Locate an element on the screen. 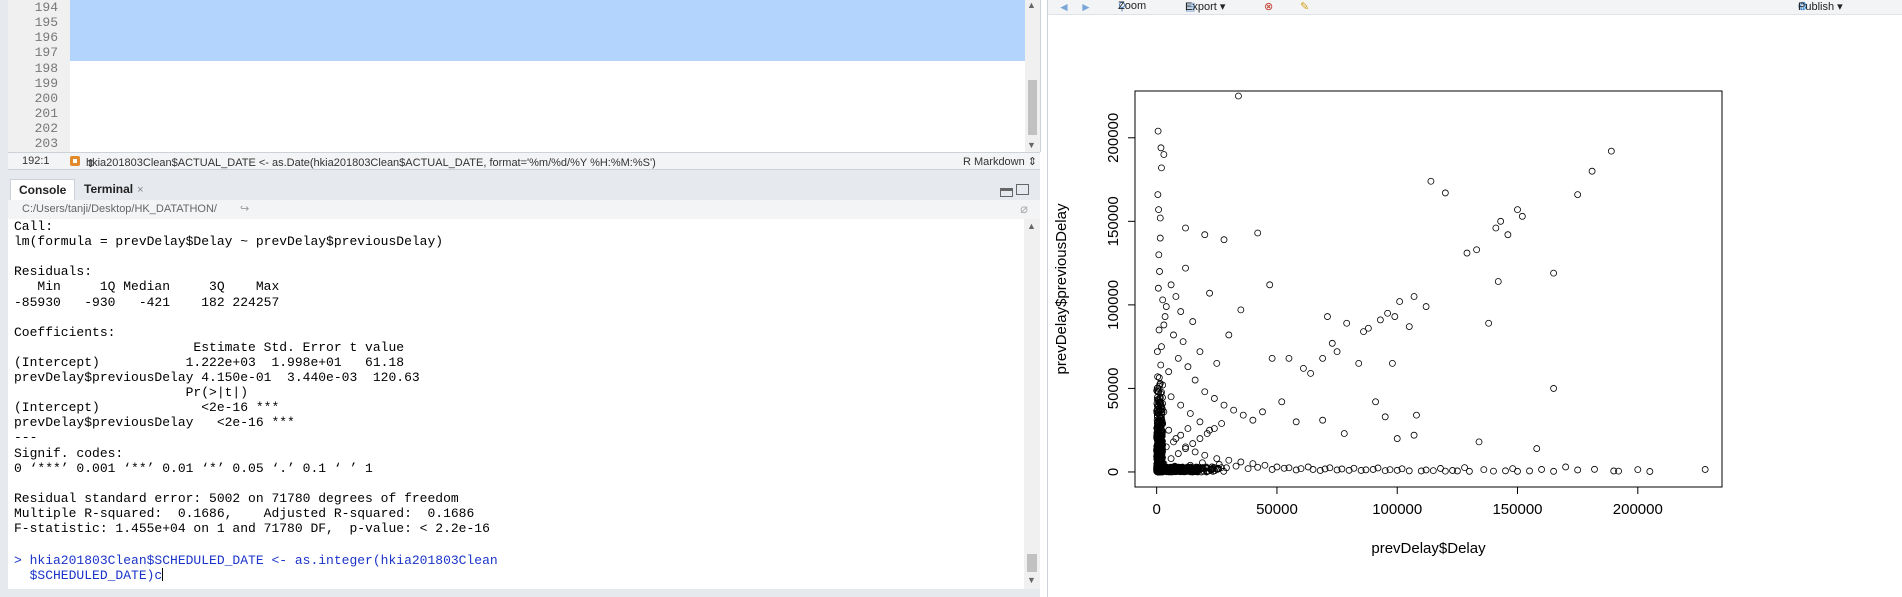 This screenshot has width=1902, height=597. console-scrollbar: ▲ ▼ is located at coordinates (1032, 404).